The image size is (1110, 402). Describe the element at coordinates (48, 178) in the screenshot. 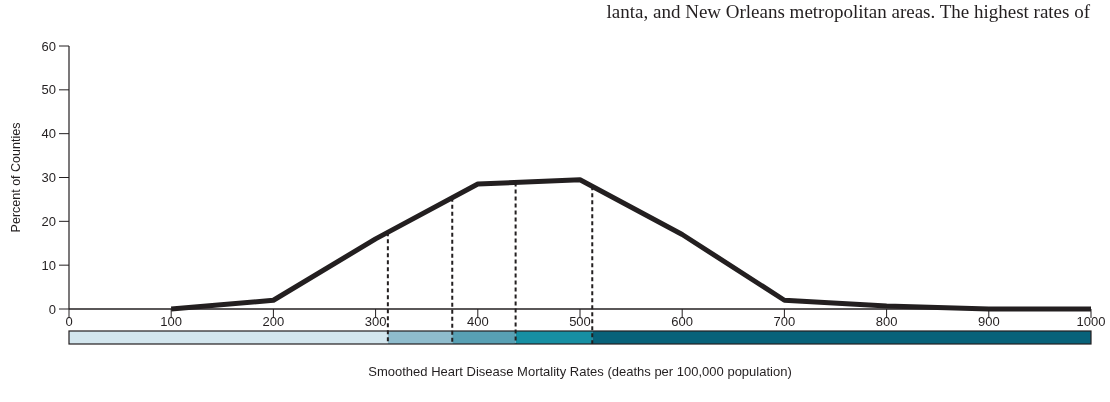

I see `y-tick-label: 30` at that location.